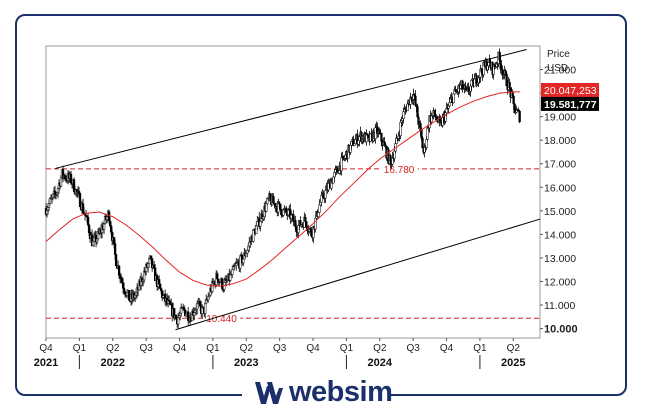  What do you see at coordinates (560, 118) in the screenshot?
I see `y-tick-label: 19.000` at bounding box center [560, 118].